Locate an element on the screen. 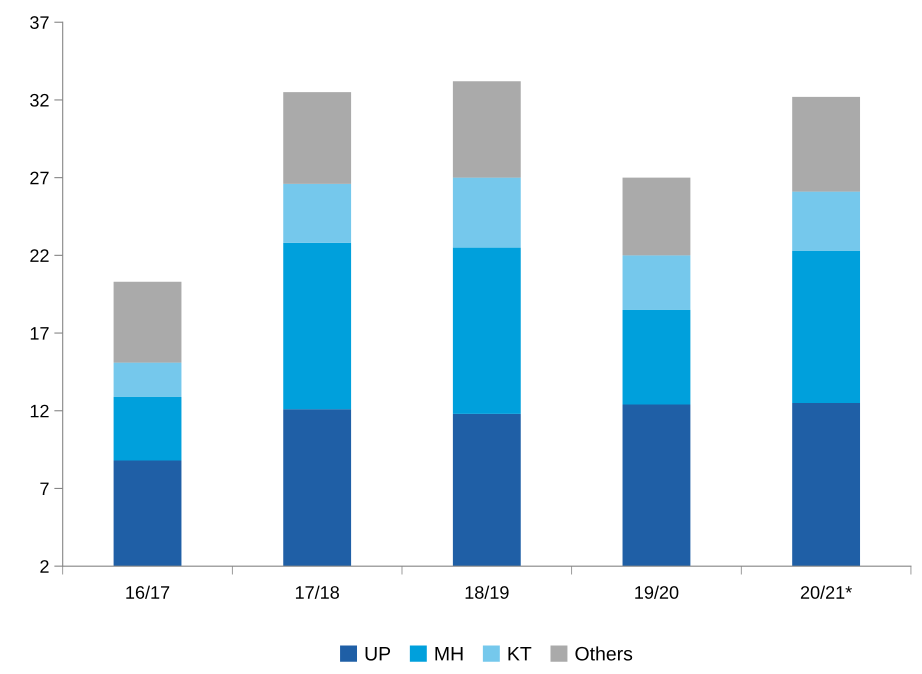 Image resolution: width=922 pixels, height=674 pixels. x-tick-label: 19/20 is located at coordinates (656, 592).